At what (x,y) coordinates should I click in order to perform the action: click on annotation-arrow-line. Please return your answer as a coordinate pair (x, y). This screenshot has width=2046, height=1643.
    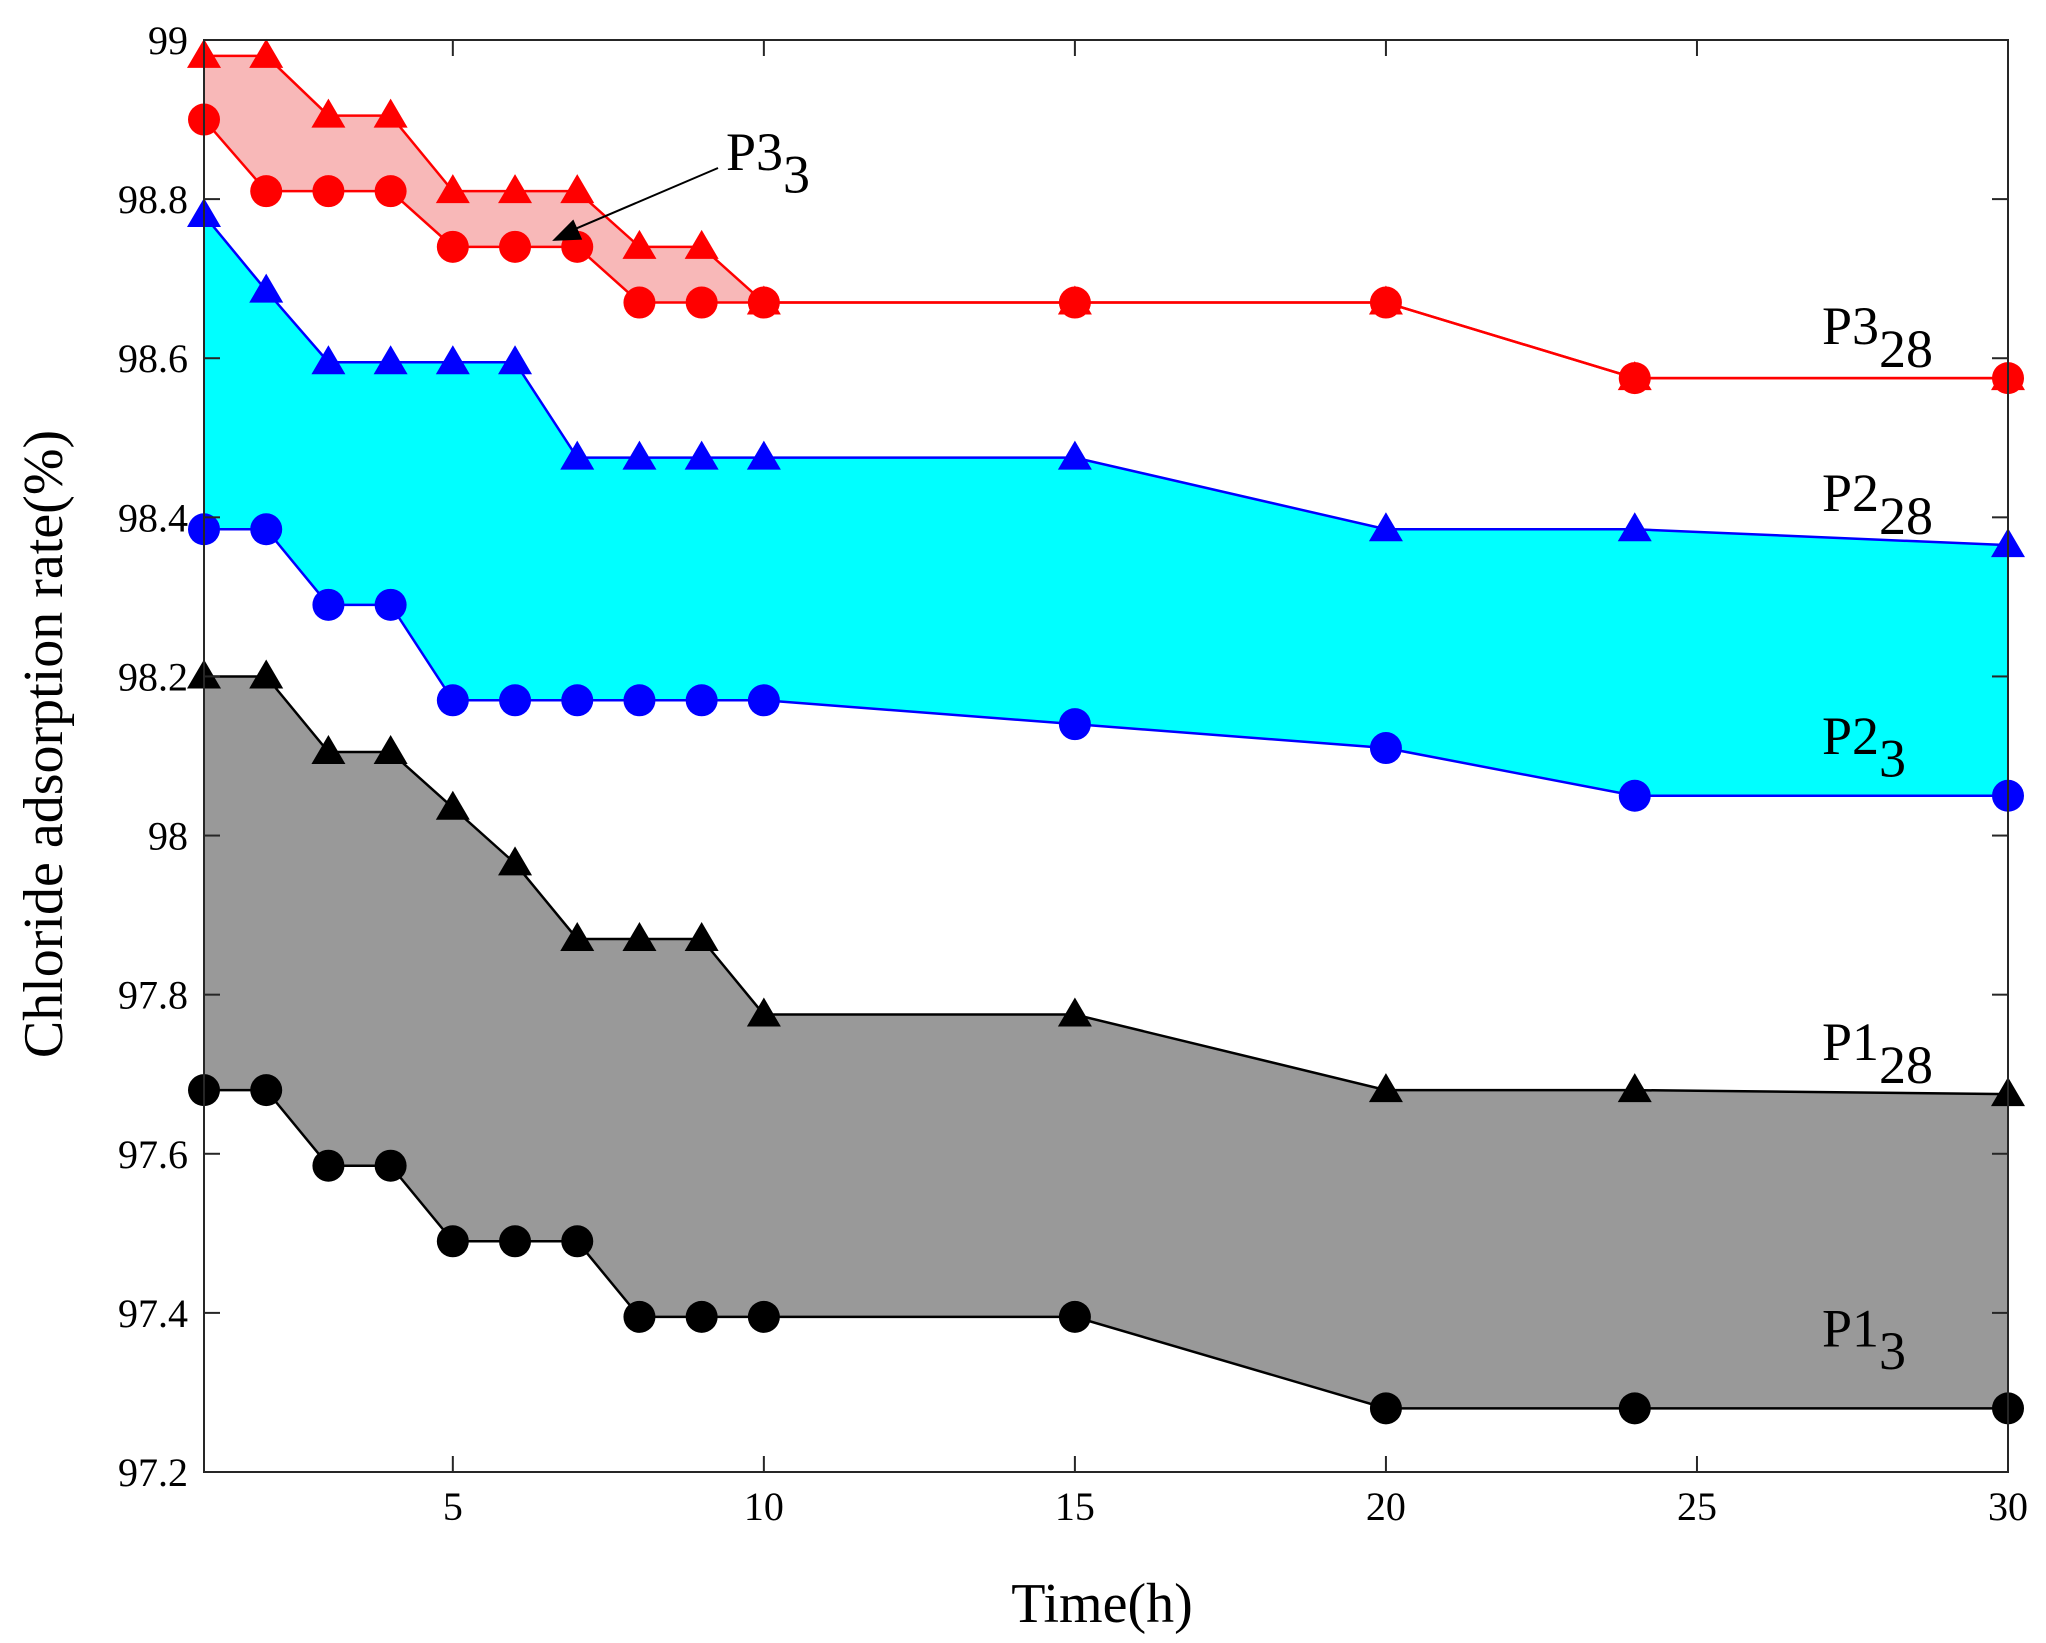
    Looking at the image, I should click on (642, 200).